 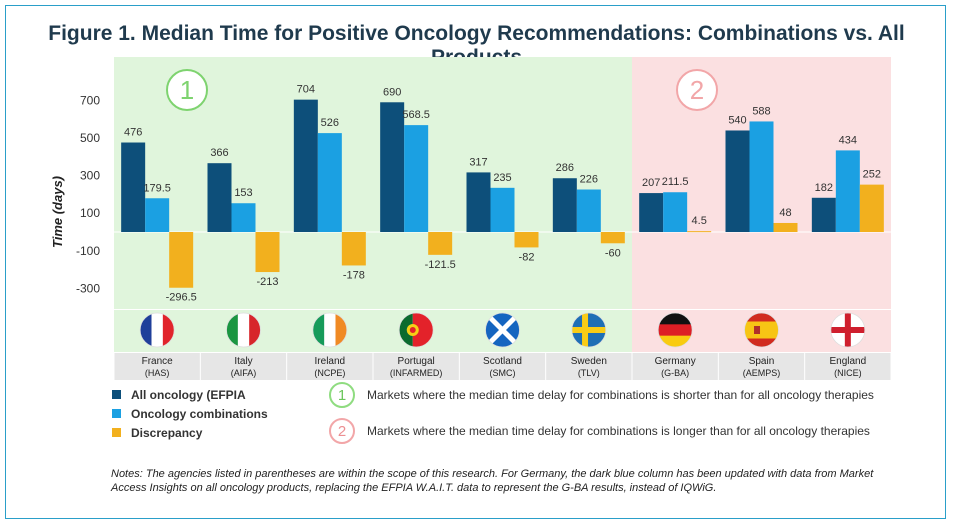 What do you see at coordinates (762, 373) in the screenshot?
I see `agency-label: (AEMPS)` at bounding box center [762, 373].